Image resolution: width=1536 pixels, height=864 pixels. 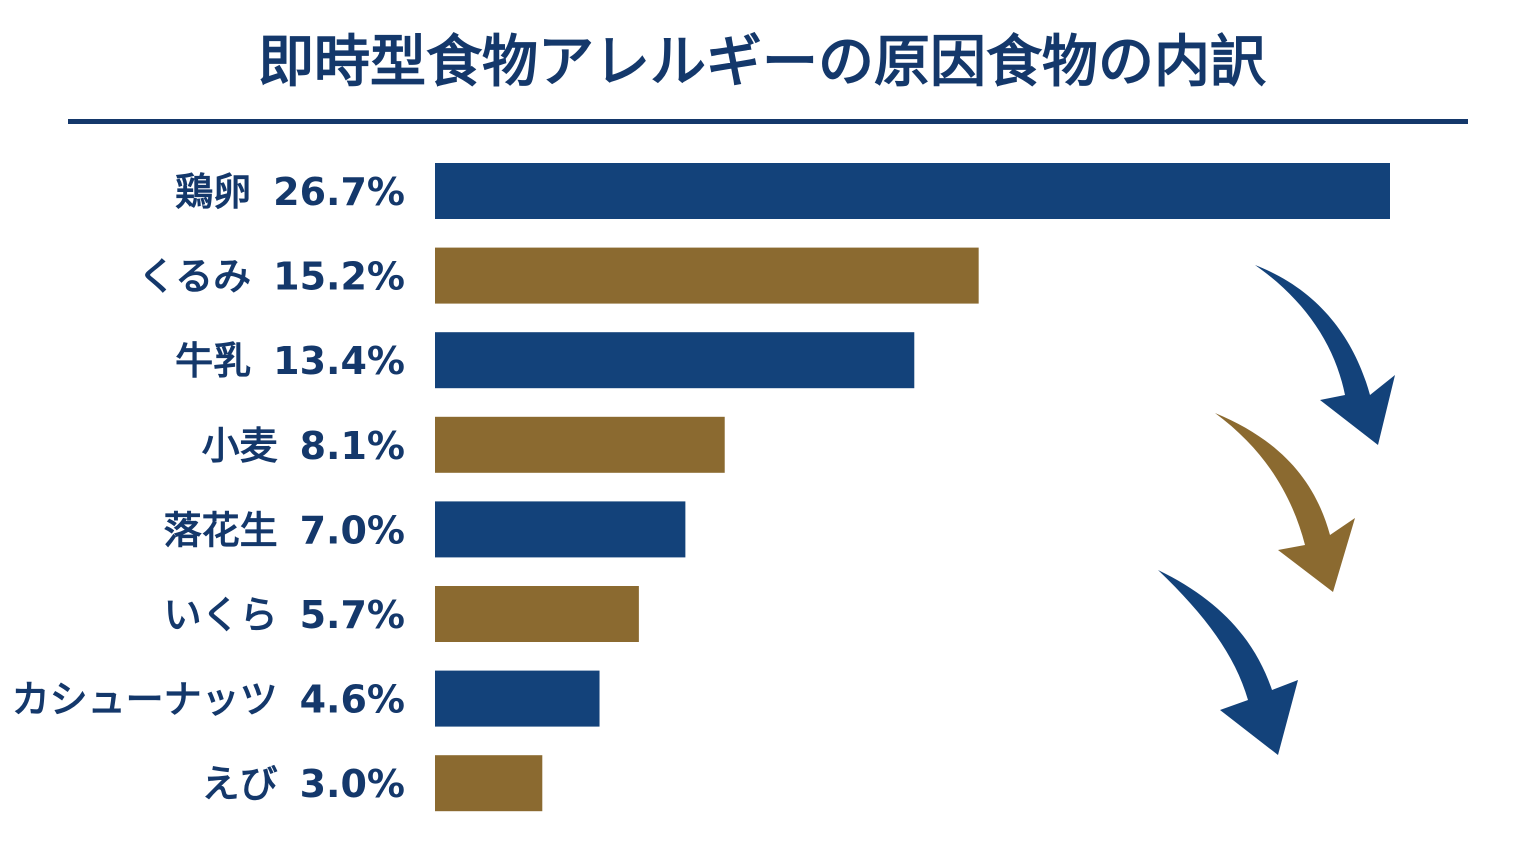 I want to click on value-label: 13.4%, so click(x=339, y=361).